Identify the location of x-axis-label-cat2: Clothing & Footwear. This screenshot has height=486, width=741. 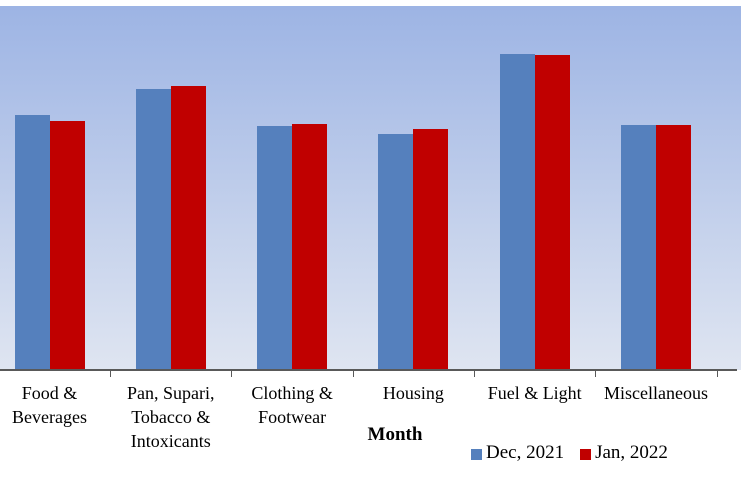
(292, 405).